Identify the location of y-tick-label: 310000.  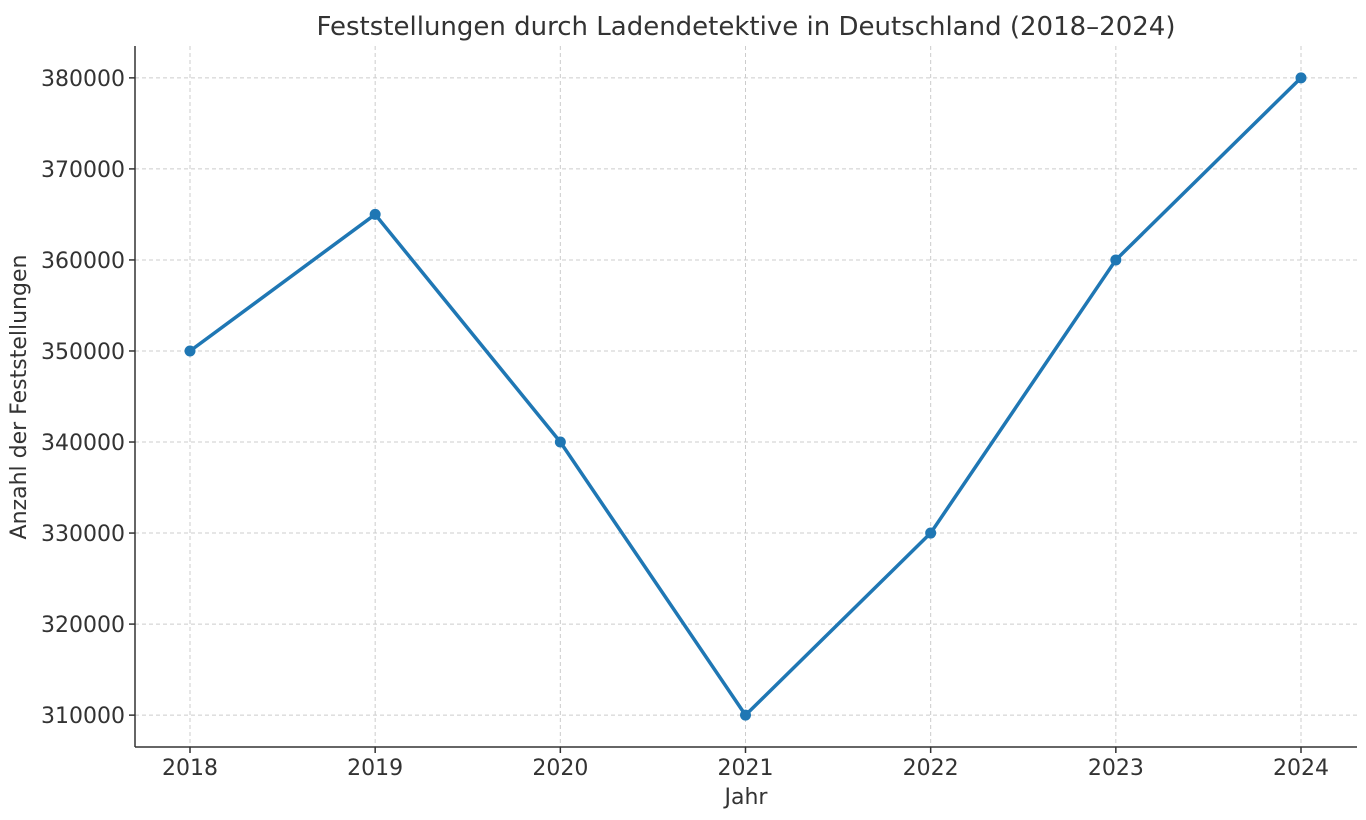
(83, 716).